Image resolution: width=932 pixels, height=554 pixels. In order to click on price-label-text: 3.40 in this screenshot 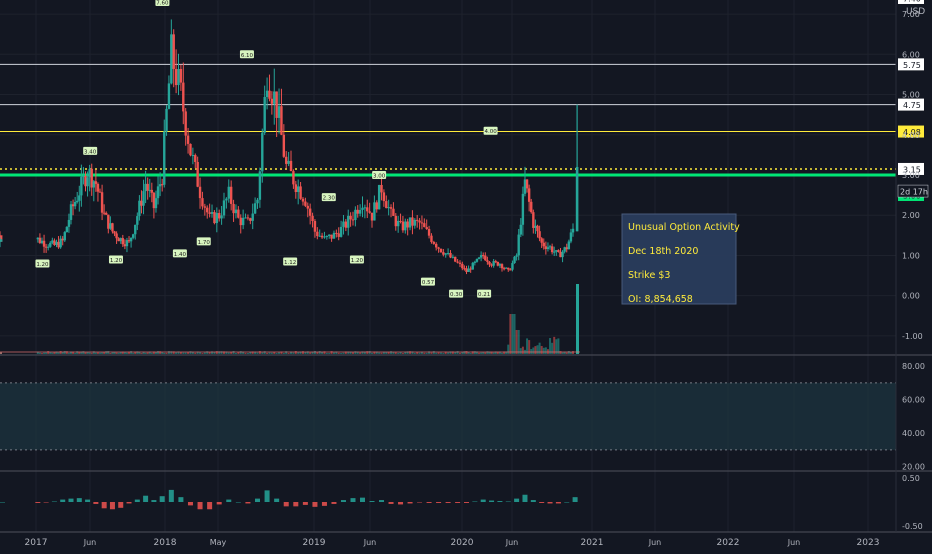, I will do `click(90, 152)`.